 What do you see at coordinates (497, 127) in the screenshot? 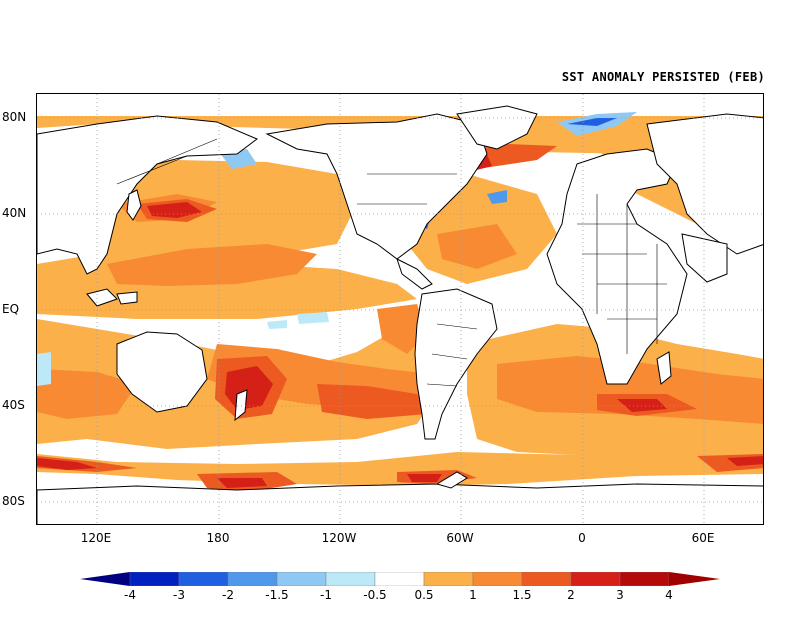
I see `greenland` at bounding box center [497, 127].